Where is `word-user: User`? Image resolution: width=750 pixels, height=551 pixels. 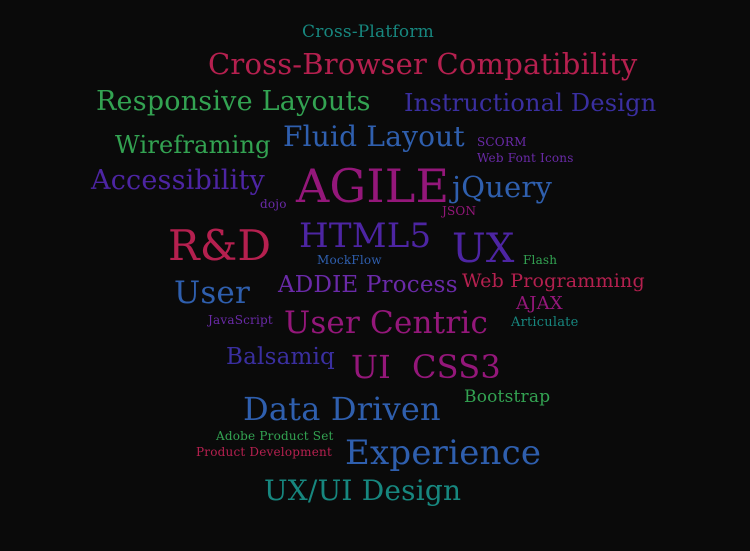
word-user: User is located at coordinates (212, 293).